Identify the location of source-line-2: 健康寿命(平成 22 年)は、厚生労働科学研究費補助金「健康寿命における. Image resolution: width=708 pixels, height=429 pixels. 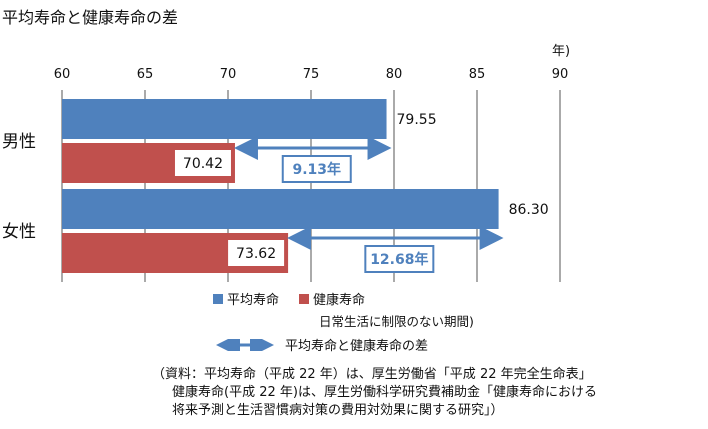
(384, 392).